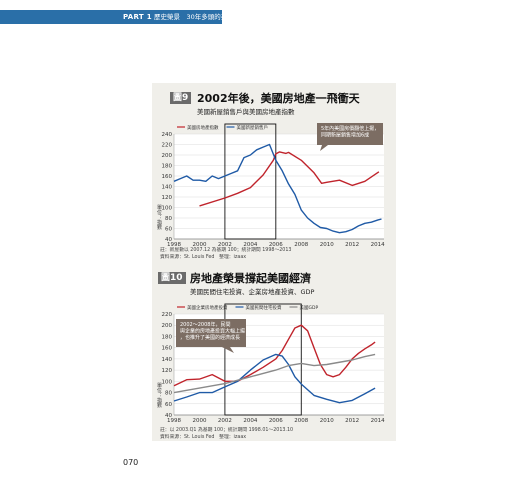 This screenshot has height=500, width=520. Describe the element at coordinates (210, 337) in the screenshot. I see `annotation-text-line: ，也推升了美國的經濟成長` at that location.